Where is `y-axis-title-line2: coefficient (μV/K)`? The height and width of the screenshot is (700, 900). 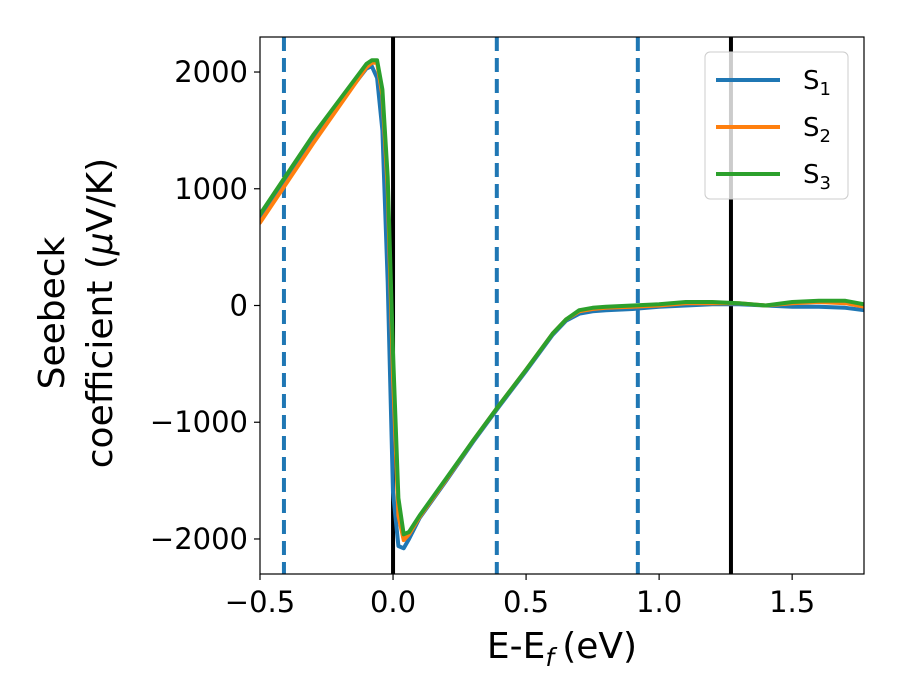 y-axis-title-line2: coefficient (μV/K) is located at coordinates (100, 313).